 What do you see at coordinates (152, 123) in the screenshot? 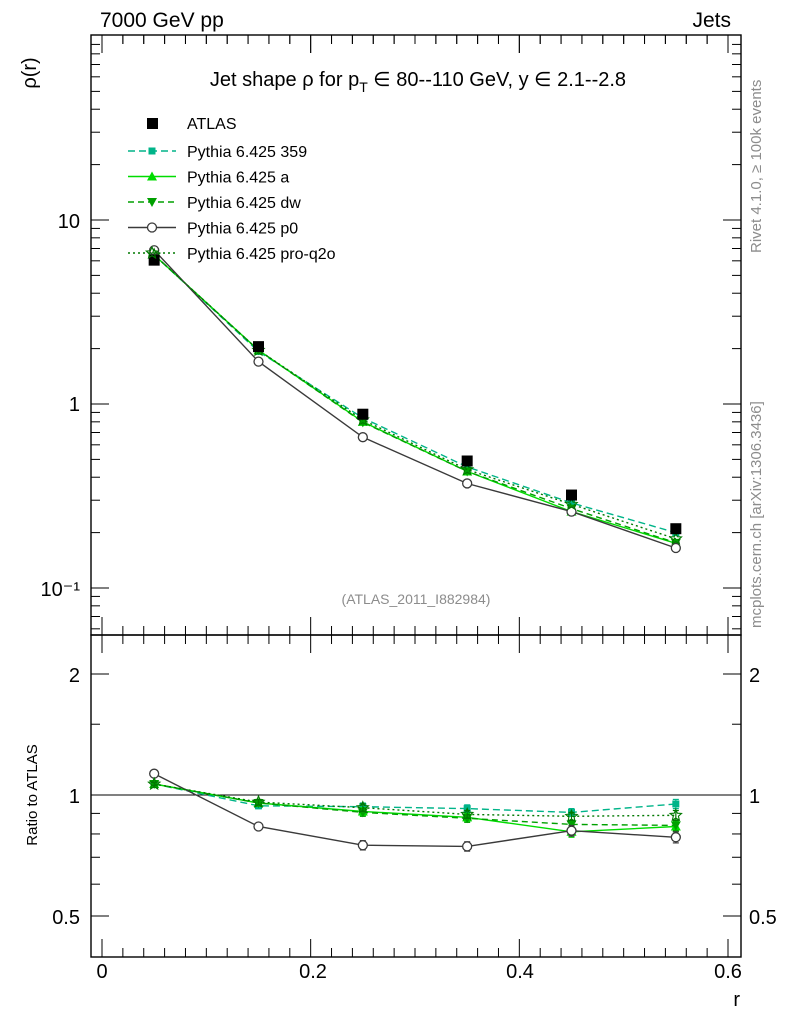
I see `legend-marker-atlas` at bounding box center [152, 123].